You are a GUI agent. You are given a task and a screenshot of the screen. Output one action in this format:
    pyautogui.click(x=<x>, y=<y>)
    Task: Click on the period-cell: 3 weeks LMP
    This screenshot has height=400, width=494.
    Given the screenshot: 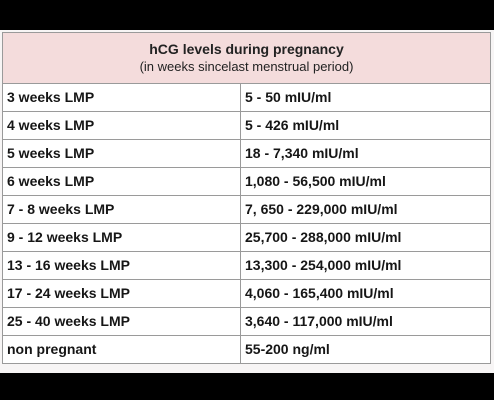 What is the action you would take?
    pyautogui.click(x=121, y=97)
    